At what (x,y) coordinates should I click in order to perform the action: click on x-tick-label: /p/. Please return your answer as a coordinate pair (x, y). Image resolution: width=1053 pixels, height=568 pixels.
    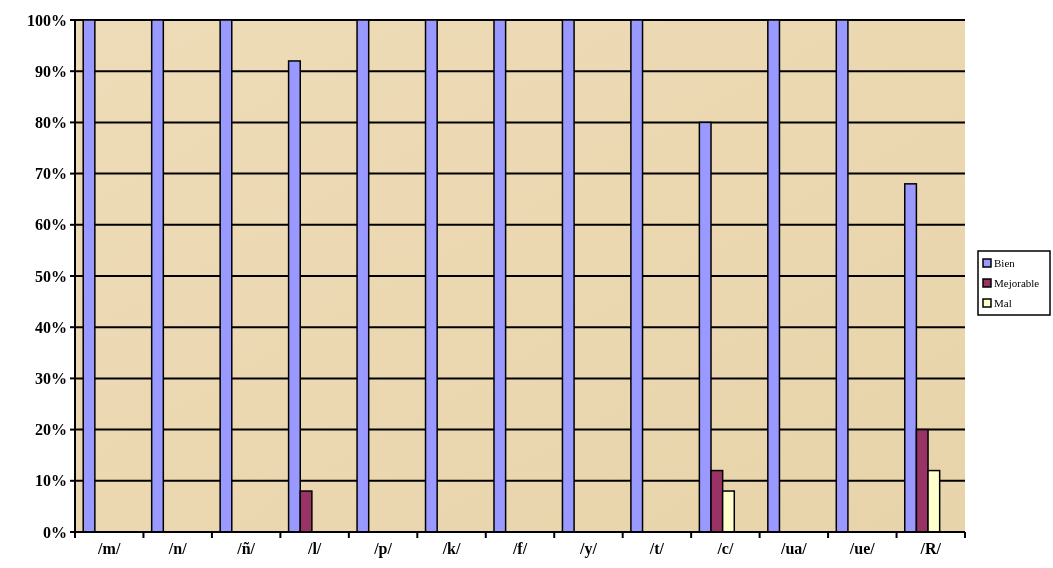
    Looking at the image, I should click on (383, 549).